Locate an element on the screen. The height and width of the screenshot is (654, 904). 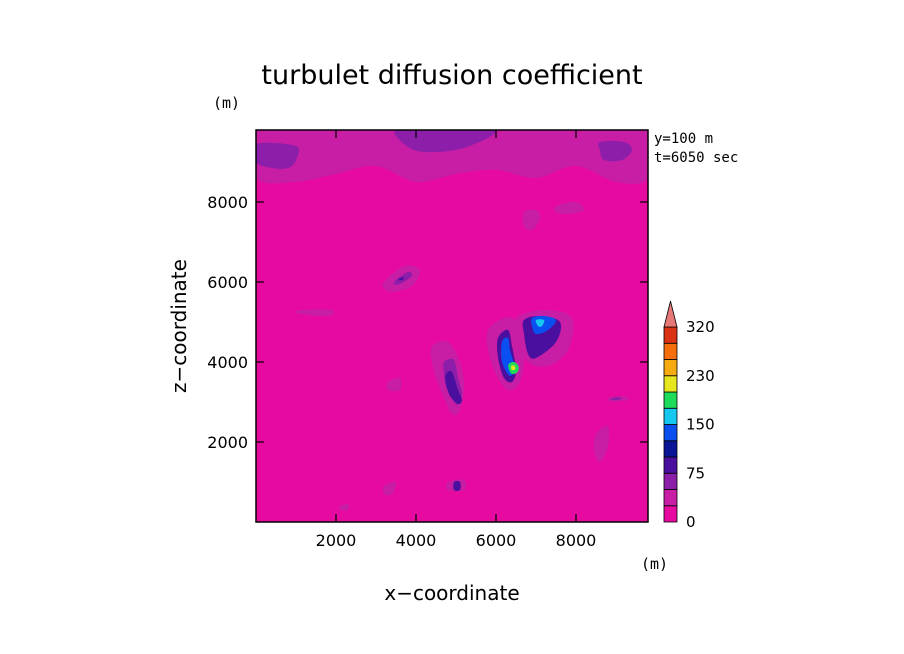
x-tick-label-2: 6000 is located at coordinates (496, 540).